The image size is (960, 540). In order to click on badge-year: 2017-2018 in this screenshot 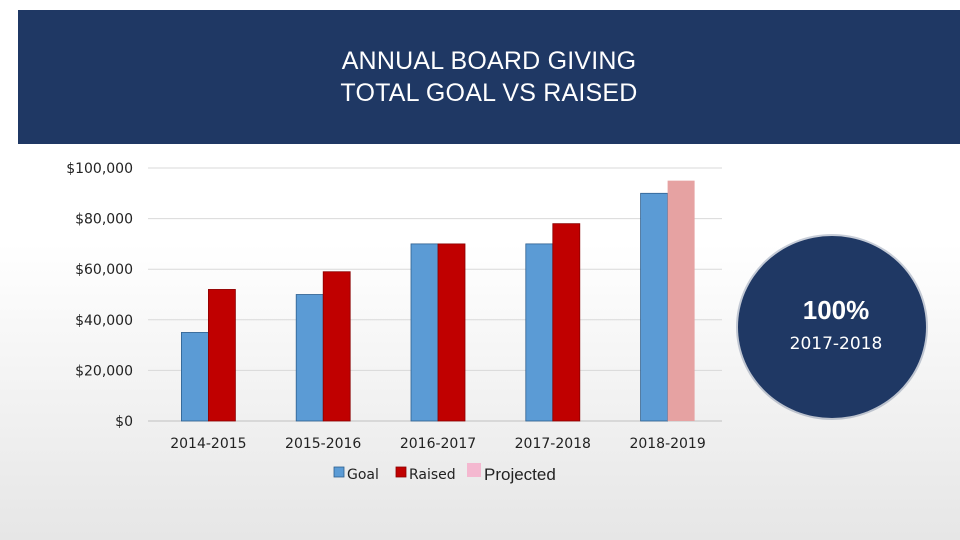, I will do `click(836, 343)`.